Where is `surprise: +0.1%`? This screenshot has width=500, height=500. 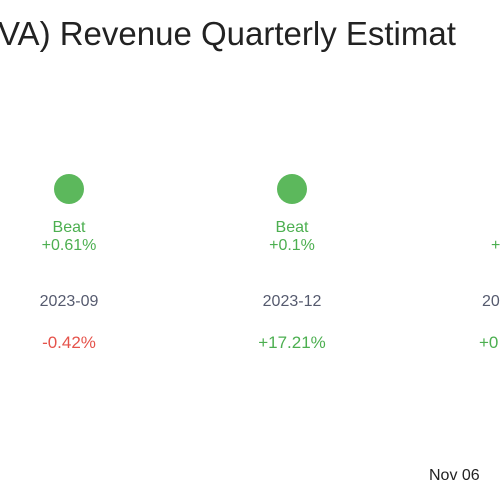
surprise: +0.1% is located at coordinates (292, 245).